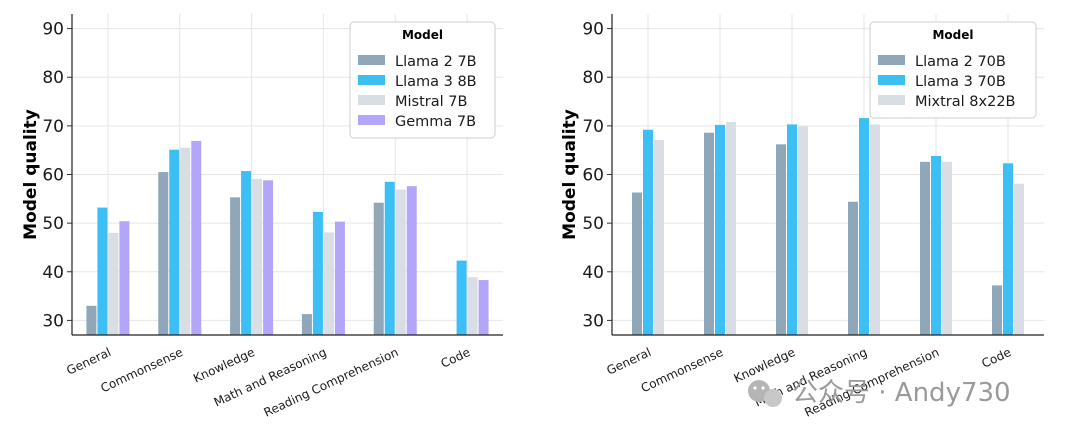 This screenshot has height=436, width=1080. Describe the element at coordinates (731, 228) in the screenshot. I see `bar-mixtral-8x22b-commonsense` at that location.